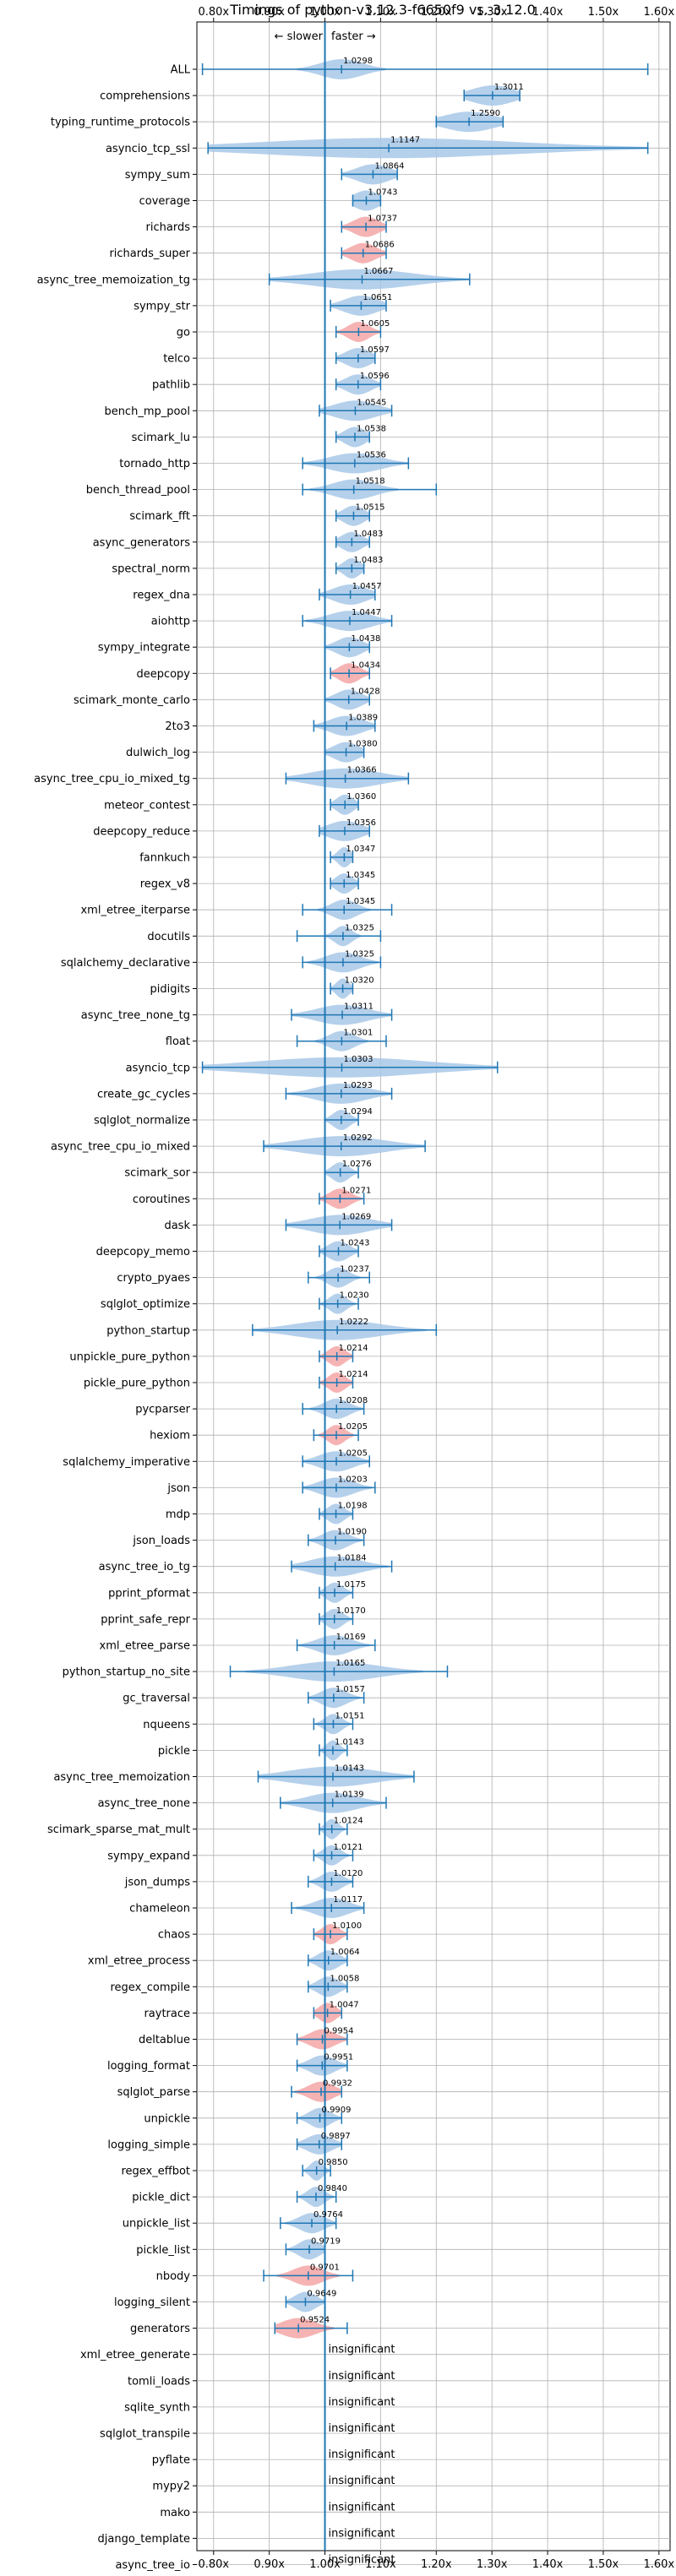  What do you see at coordinates (122, 1777) in the screenshot?
I see `benchmark-name-label: async_tree_memoization` at bounding box center [122, 1777].